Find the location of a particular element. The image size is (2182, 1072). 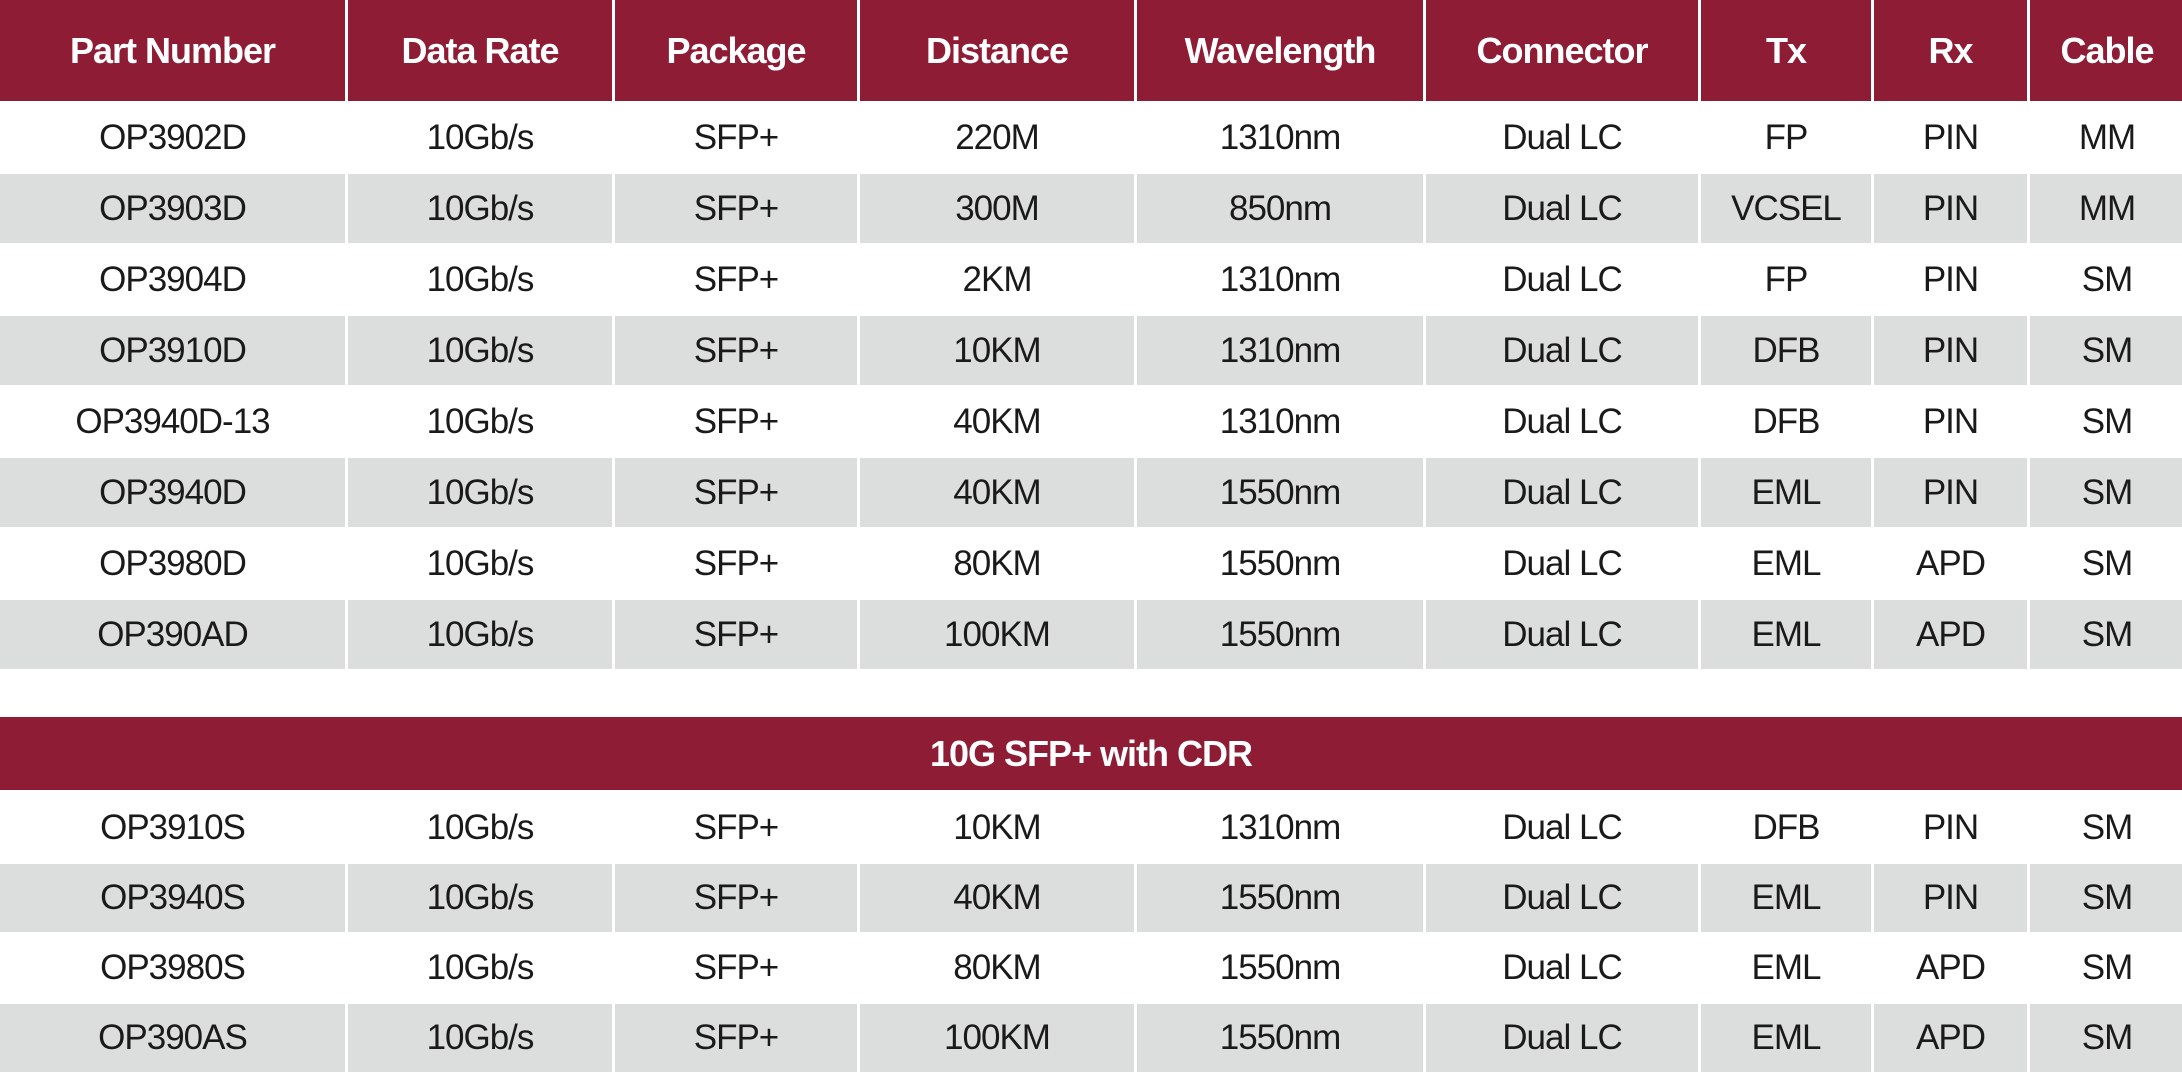

table-cell: OP3980S is located at coordinates (173, 967).